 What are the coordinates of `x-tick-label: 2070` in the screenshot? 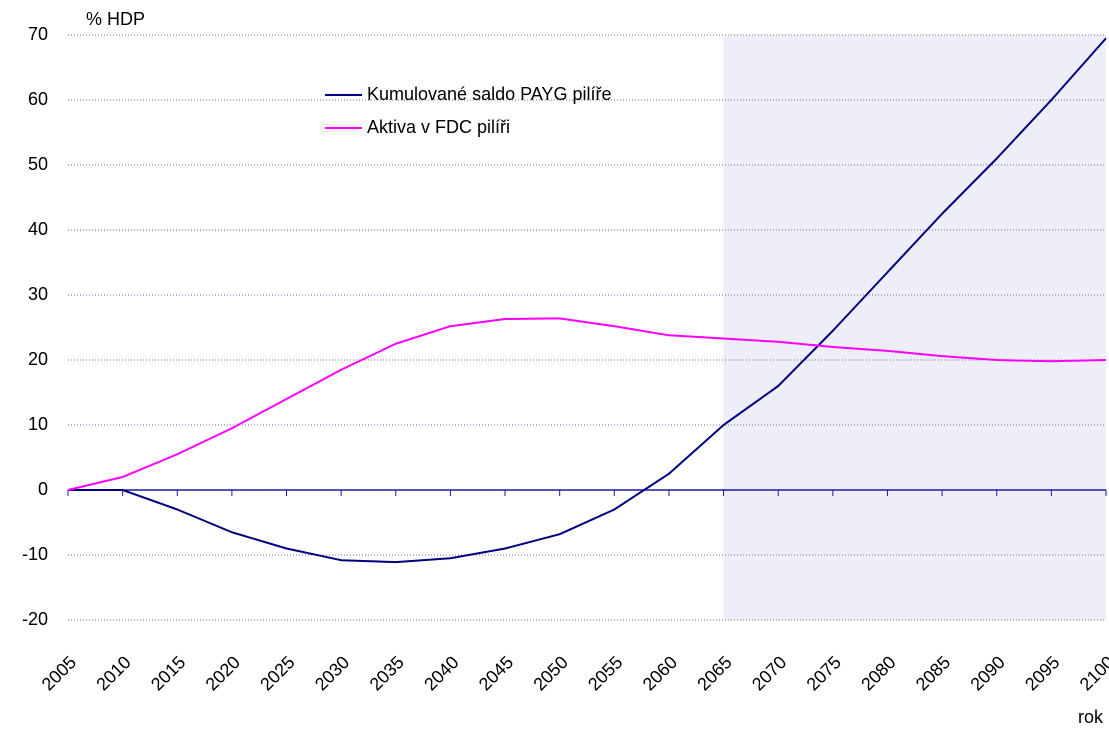 It's located at (769, 673).